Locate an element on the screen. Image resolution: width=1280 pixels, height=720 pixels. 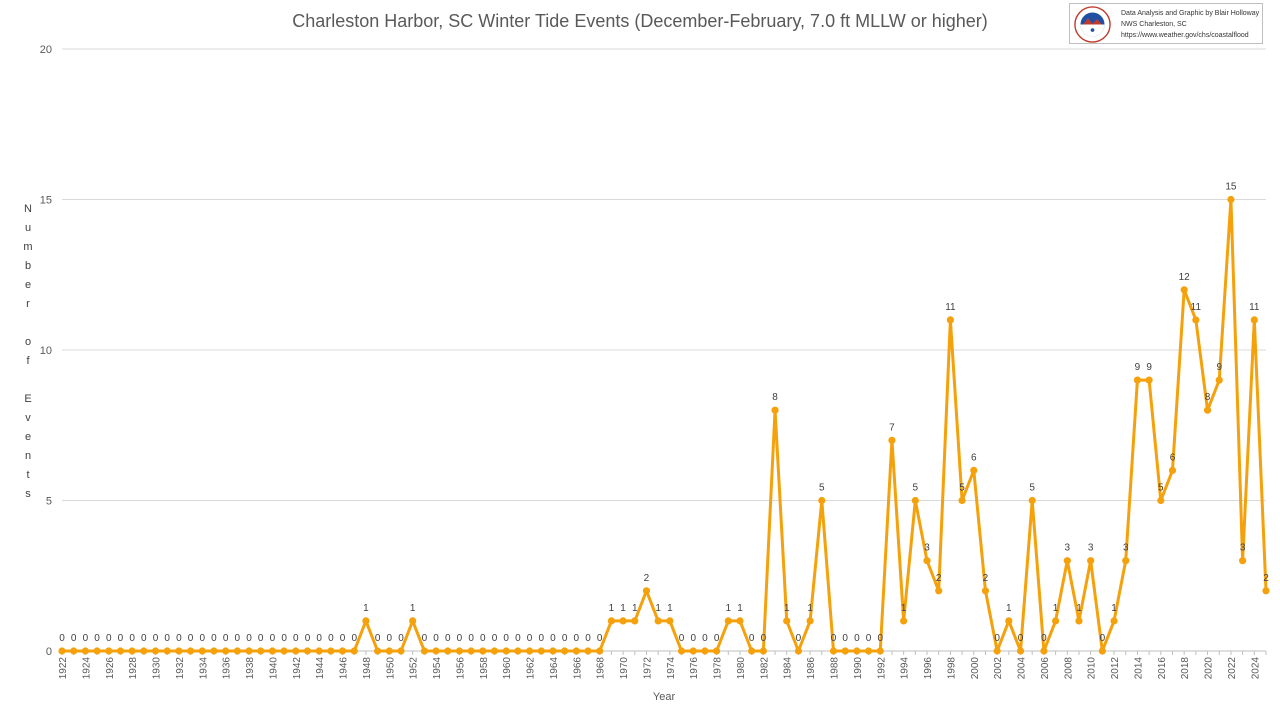
x-tick-label: 1964 is located at coordinates (554, 668).